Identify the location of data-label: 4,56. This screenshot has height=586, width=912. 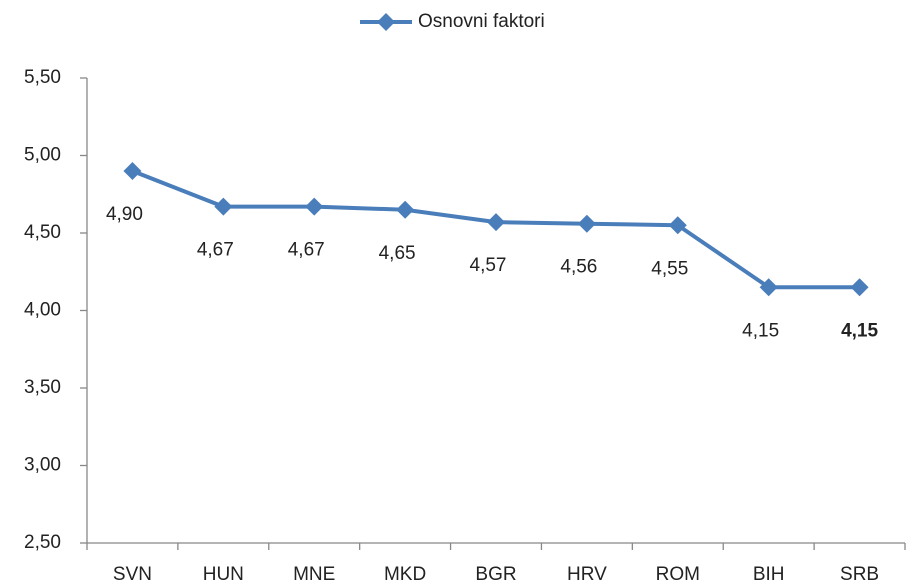
(578, 267).